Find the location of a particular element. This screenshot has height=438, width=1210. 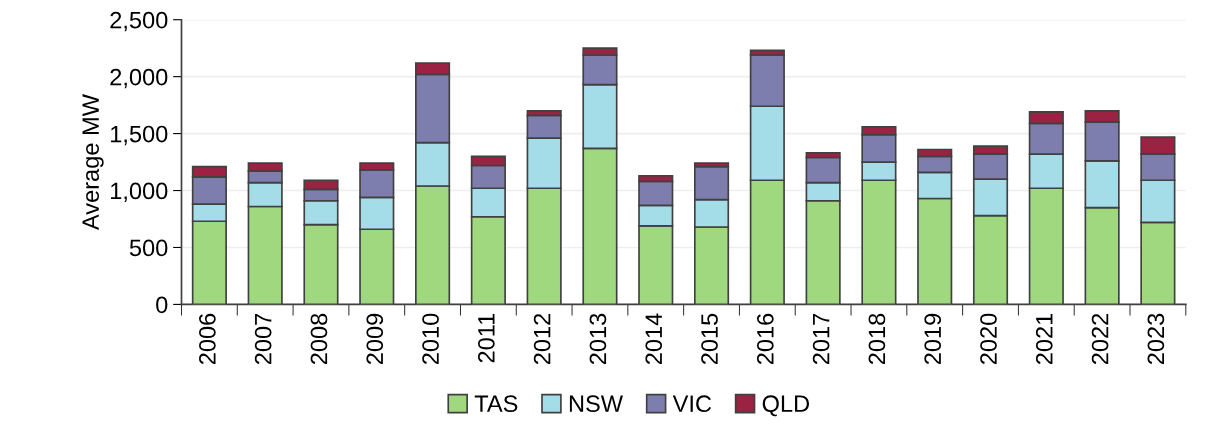

x-tick-label: 2016 is located at coordinates (765, 339).